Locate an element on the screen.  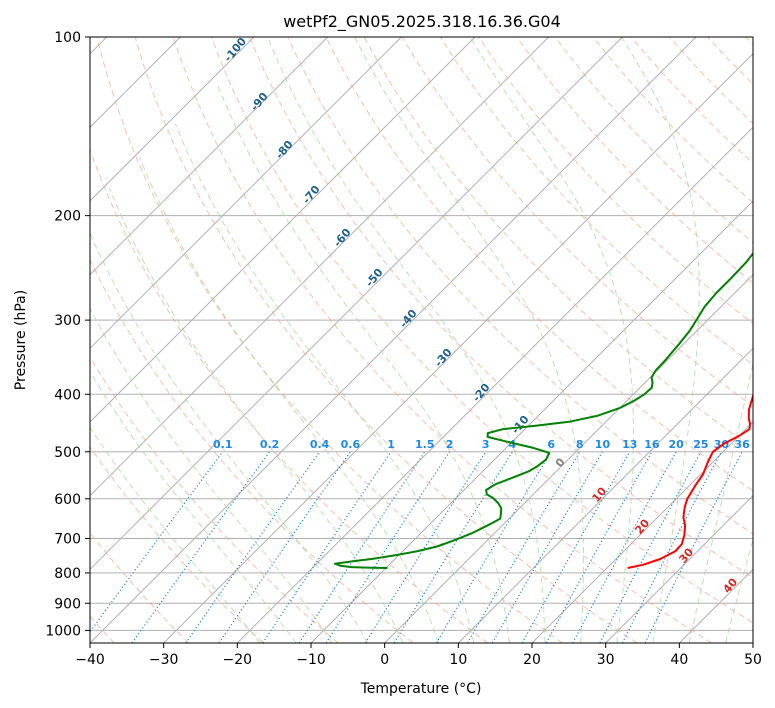
y-axis: 100 200 300 400 500 600 700 800 900 1000 is located at coordinates (67, 334).